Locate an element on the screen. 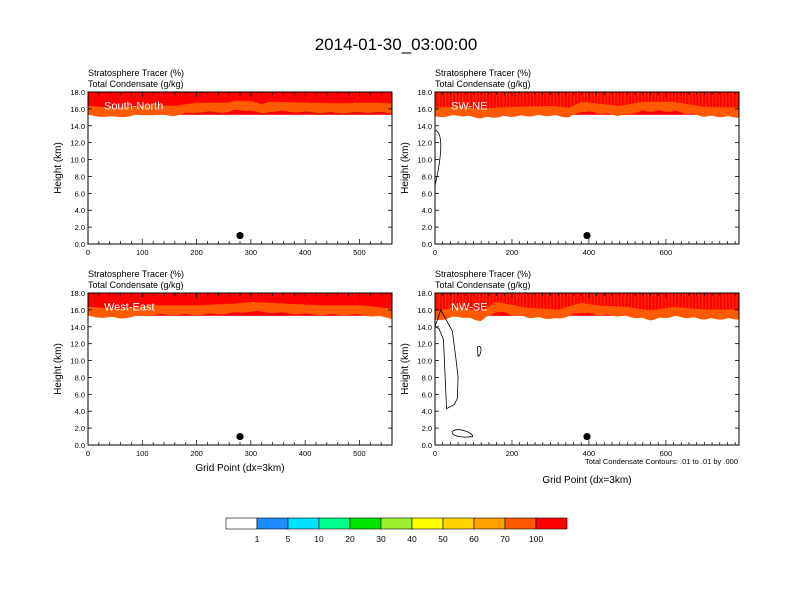  y-tick-label: 14.0 is located at coordinates (424, 126).